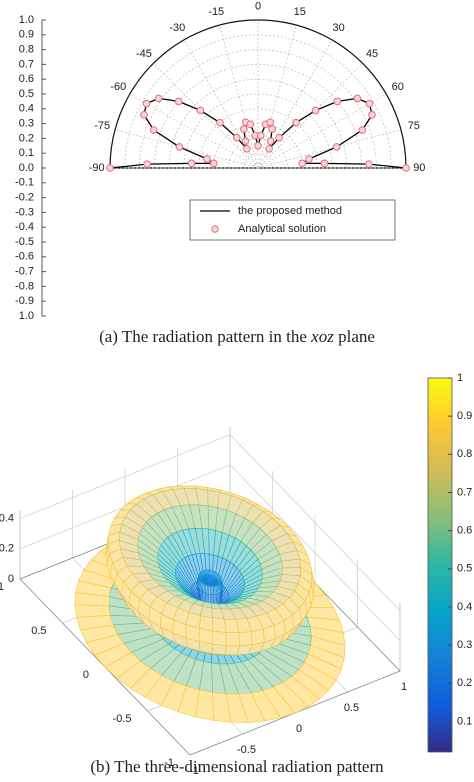 Image resolution: width=474 pixels, height=782 pixels. What do you see at coordinates (464, 416) in the screenshot?
I see `colorbar-tick-label: 0.9` at bounding box center [464, 416].